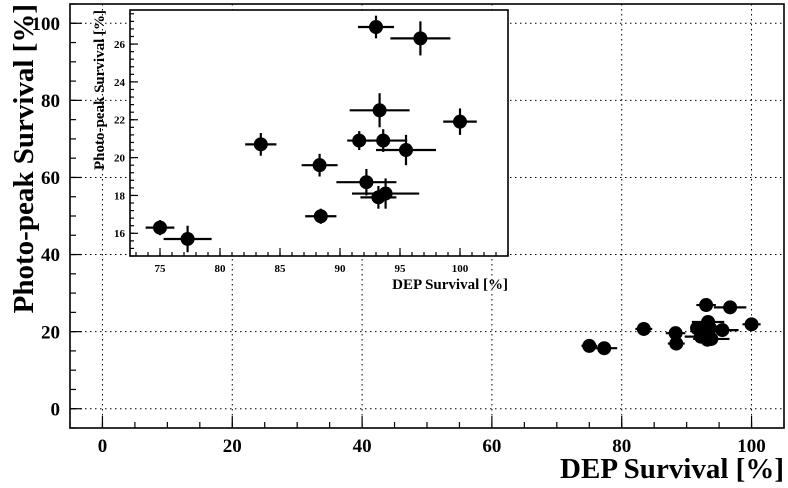  What do you see at coordinates (281, 269) in the screenshot?
I see `x-tick-label-85: 85` at bounding box center [281, 269].